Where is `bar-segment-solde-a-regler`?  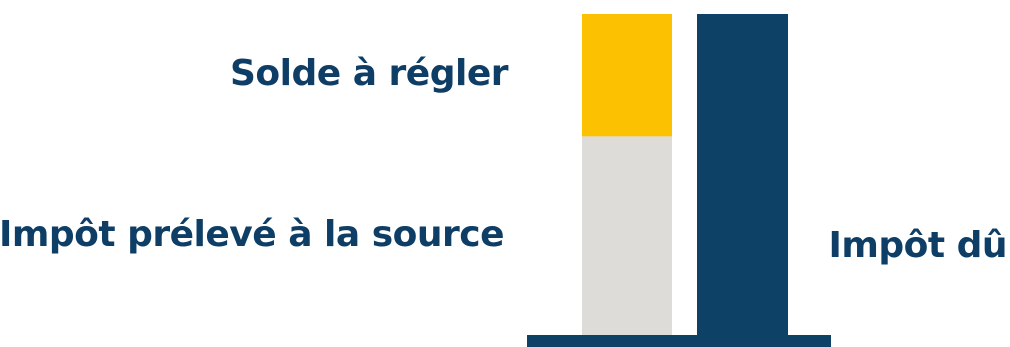 bar-segment-solde-a-regler is located at coordinates (627, 75).